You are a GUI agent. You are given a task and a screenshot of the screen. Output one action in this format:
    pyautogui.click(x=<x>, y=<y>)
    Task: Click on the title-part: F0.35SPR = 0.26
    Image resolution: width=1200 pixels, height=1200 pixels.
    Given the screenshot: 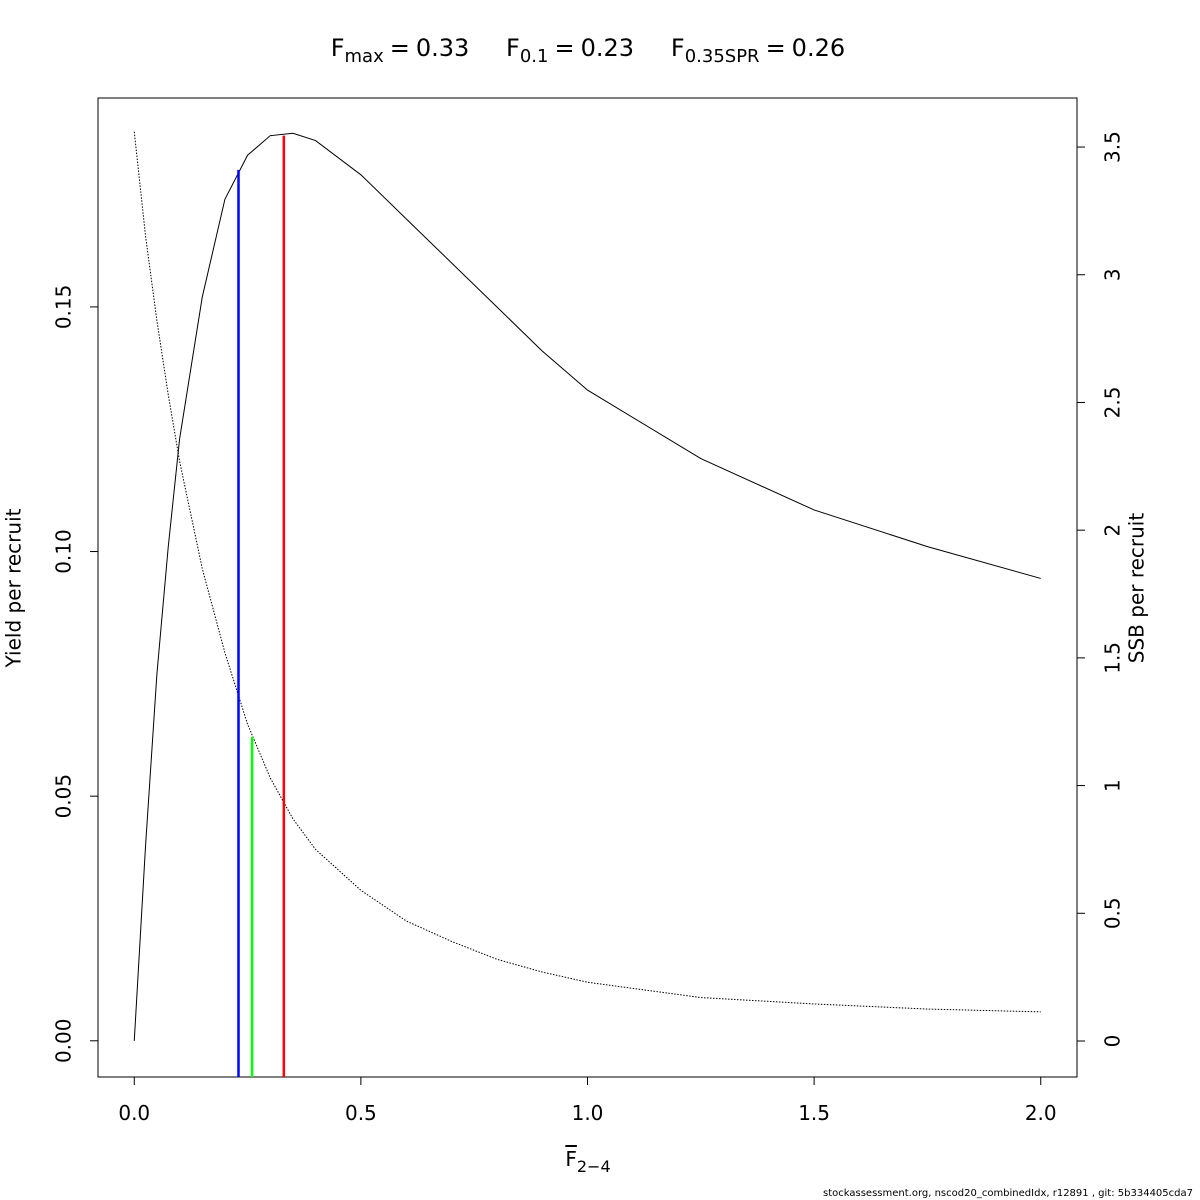 What is the action you would take?
    pyautogui.click(x=758, y=50)
    